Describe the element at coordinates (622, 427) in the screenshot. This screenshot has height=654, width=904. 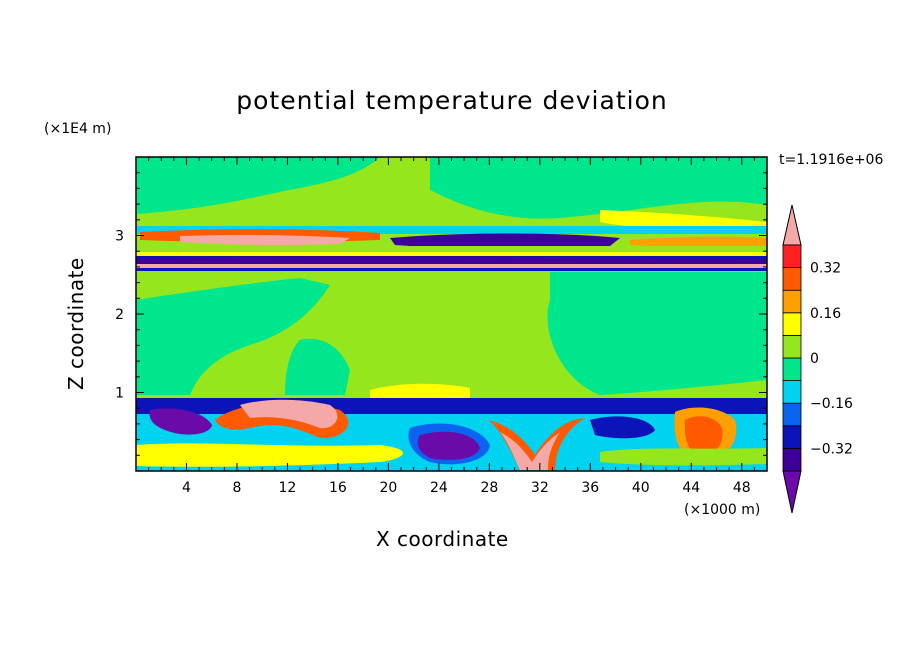
I see `field-cell-blue` at that location.